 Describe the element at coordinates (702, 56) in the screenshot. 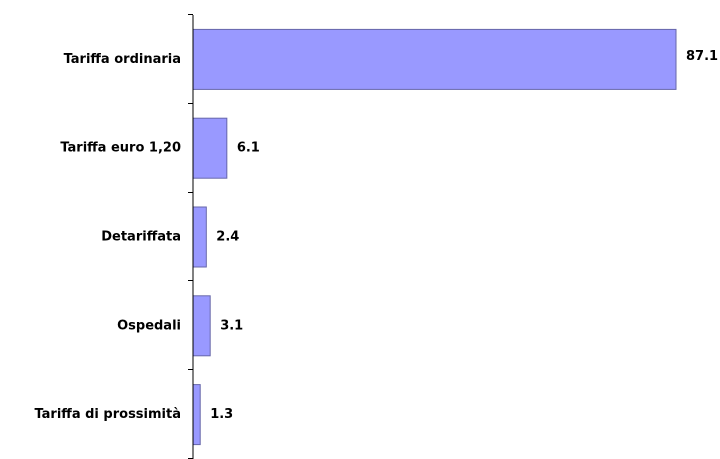

I see `value-label-tariffa-ordinaria: 87.1` at that location.